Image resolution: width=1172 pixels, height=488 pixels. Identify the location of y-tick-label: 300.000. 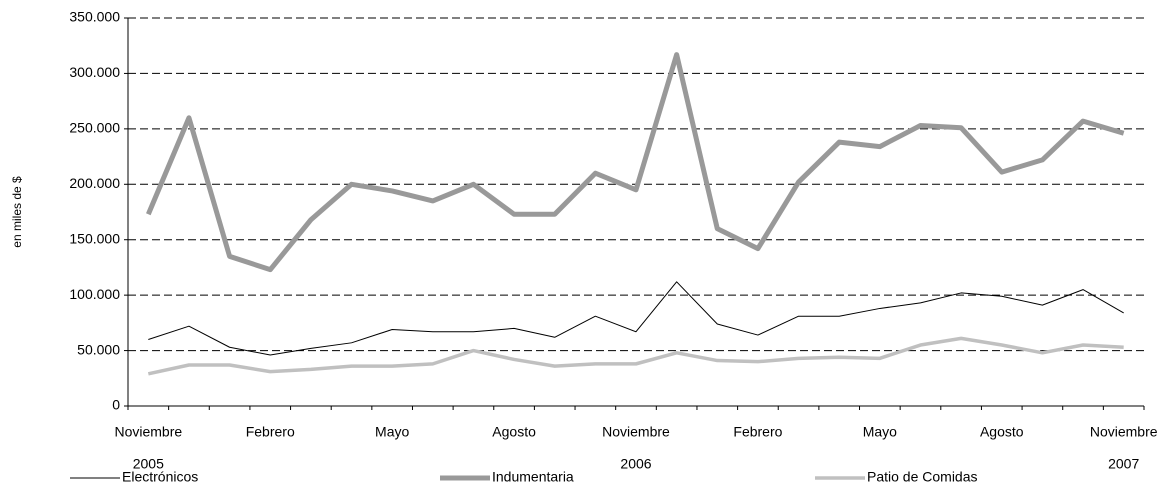
(94, 72).